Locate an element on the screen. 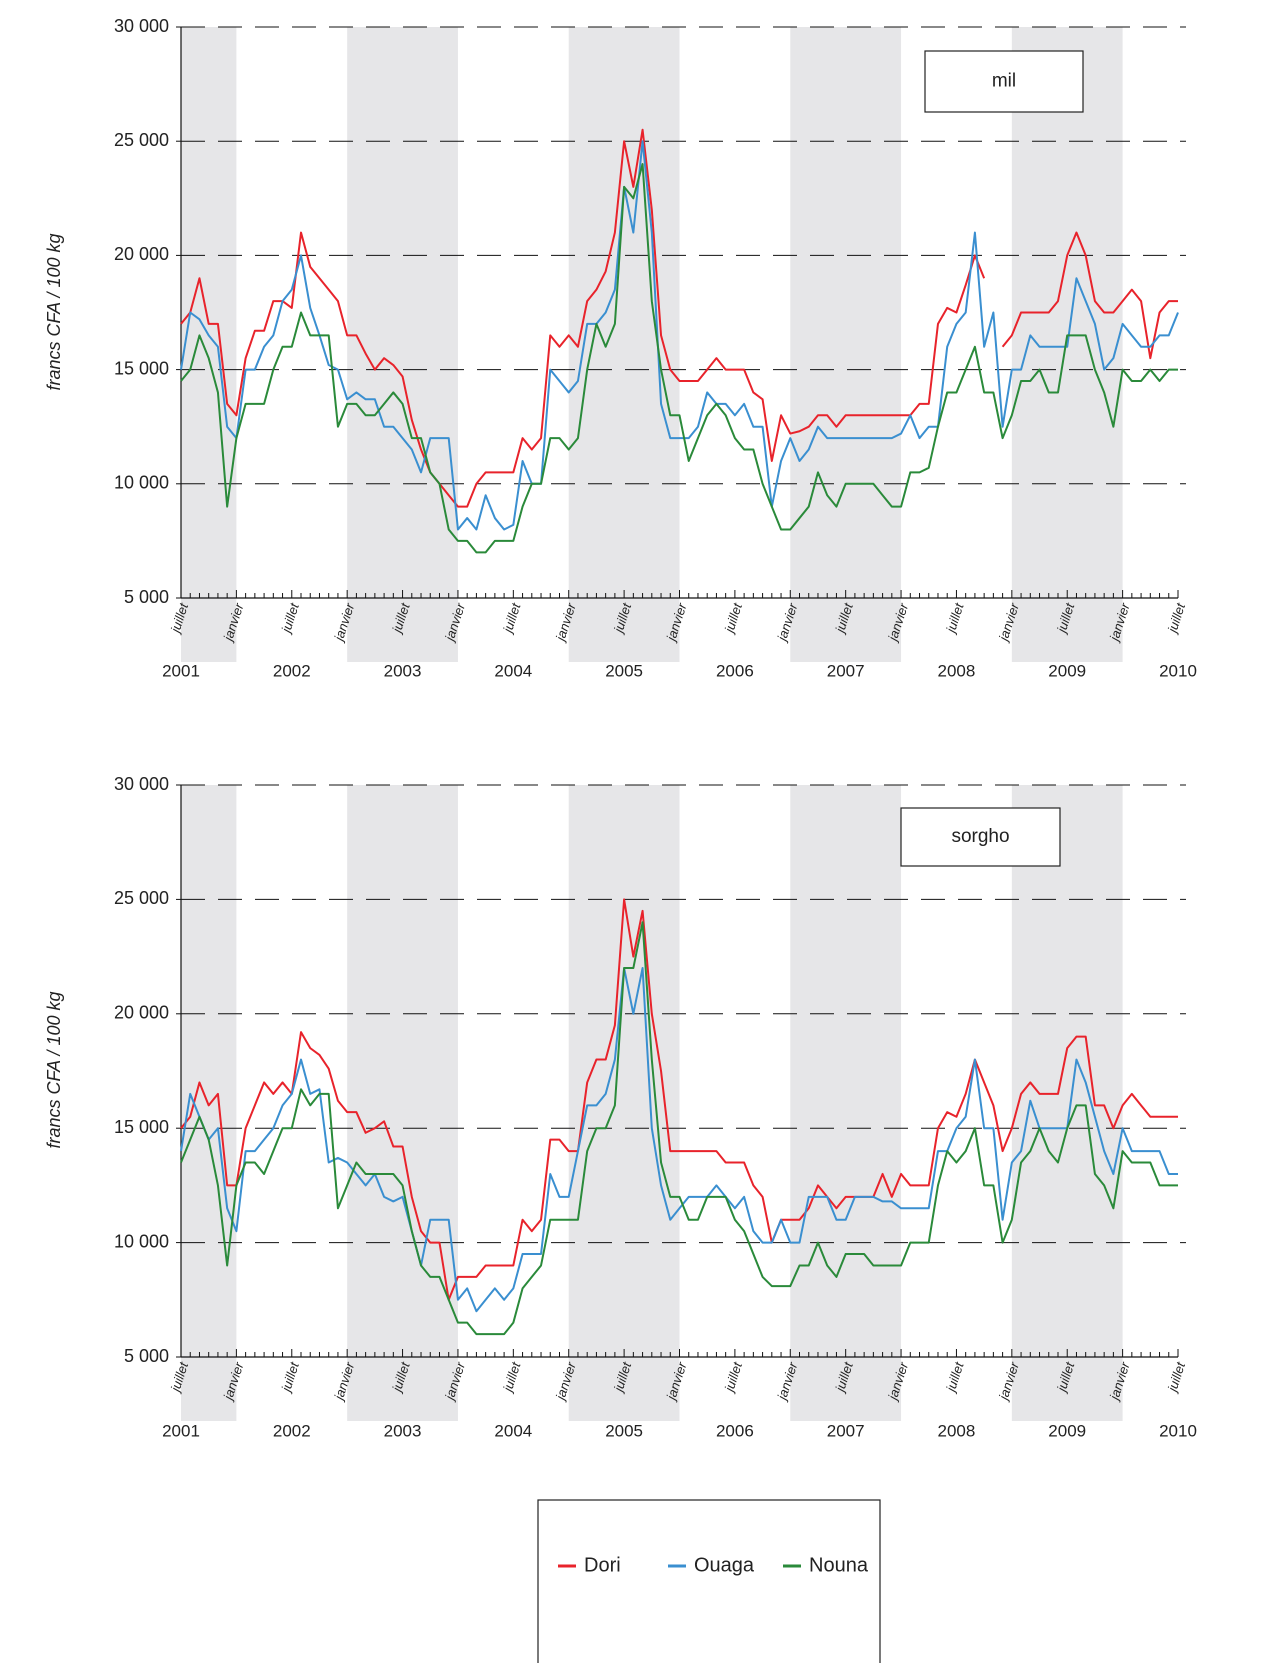 The width and height of the screenshot is (1280, 1663). legend-label: Nouna is located at coordinates (839, 1565).